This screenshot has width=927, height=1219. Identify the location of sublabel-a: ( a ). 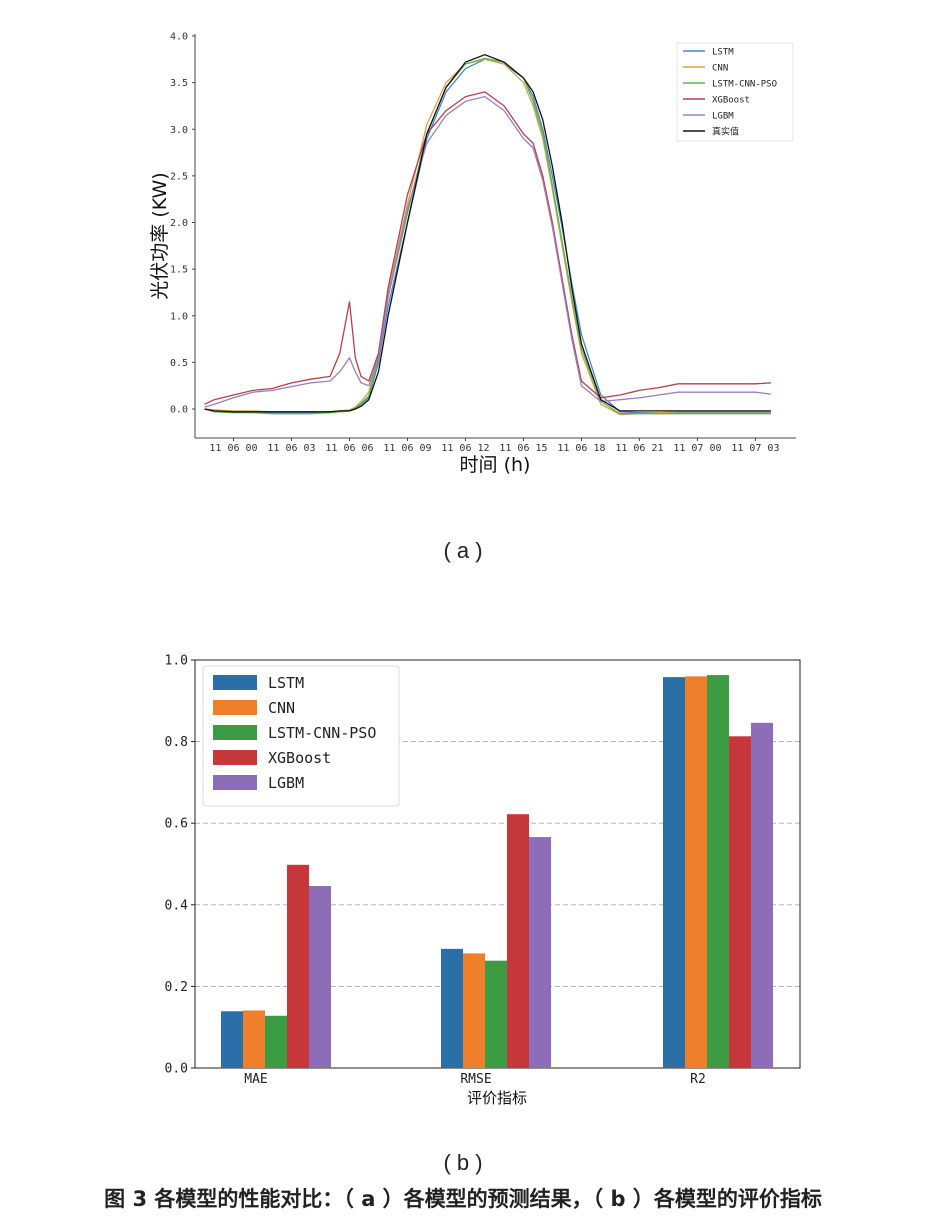
(462, 550).